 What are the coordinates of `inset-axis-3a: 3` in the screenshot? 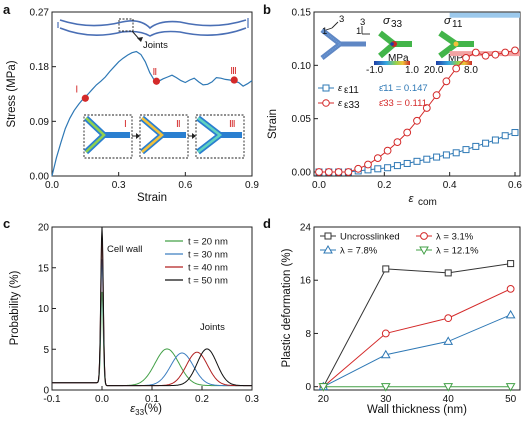 It's located at (341, 19).